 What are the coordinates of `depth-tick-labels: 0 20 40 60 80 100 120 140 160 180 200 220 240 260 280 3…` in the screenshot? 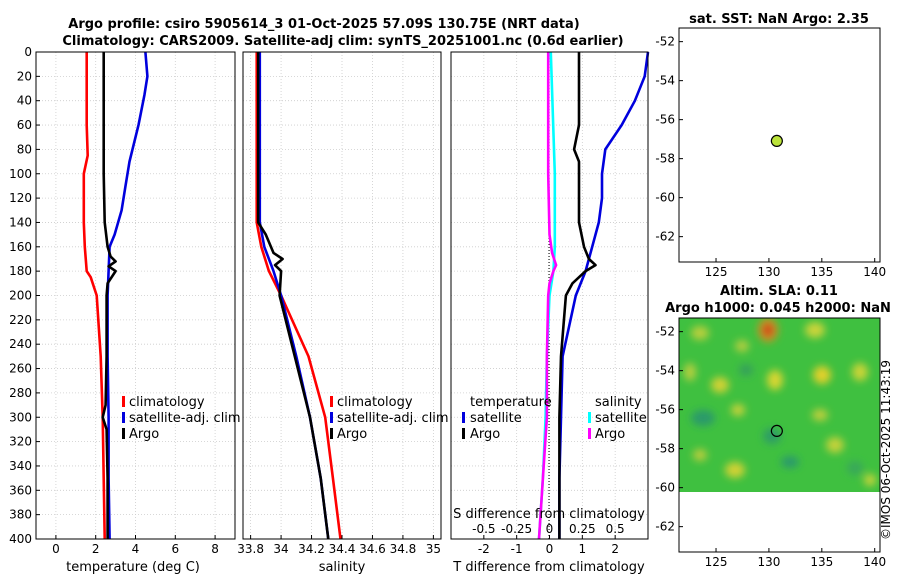 It's located at (24, 295).